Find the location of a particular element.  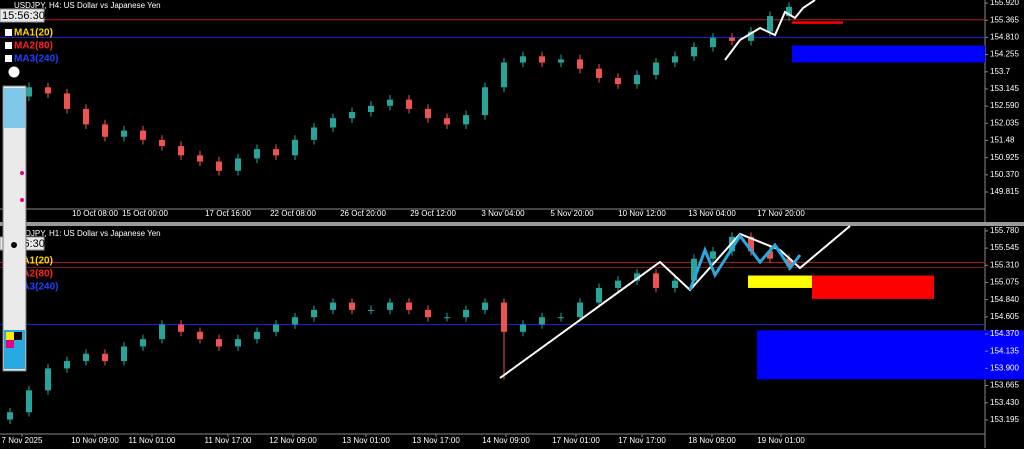

pane-separator is located at coordinates (512, 224).